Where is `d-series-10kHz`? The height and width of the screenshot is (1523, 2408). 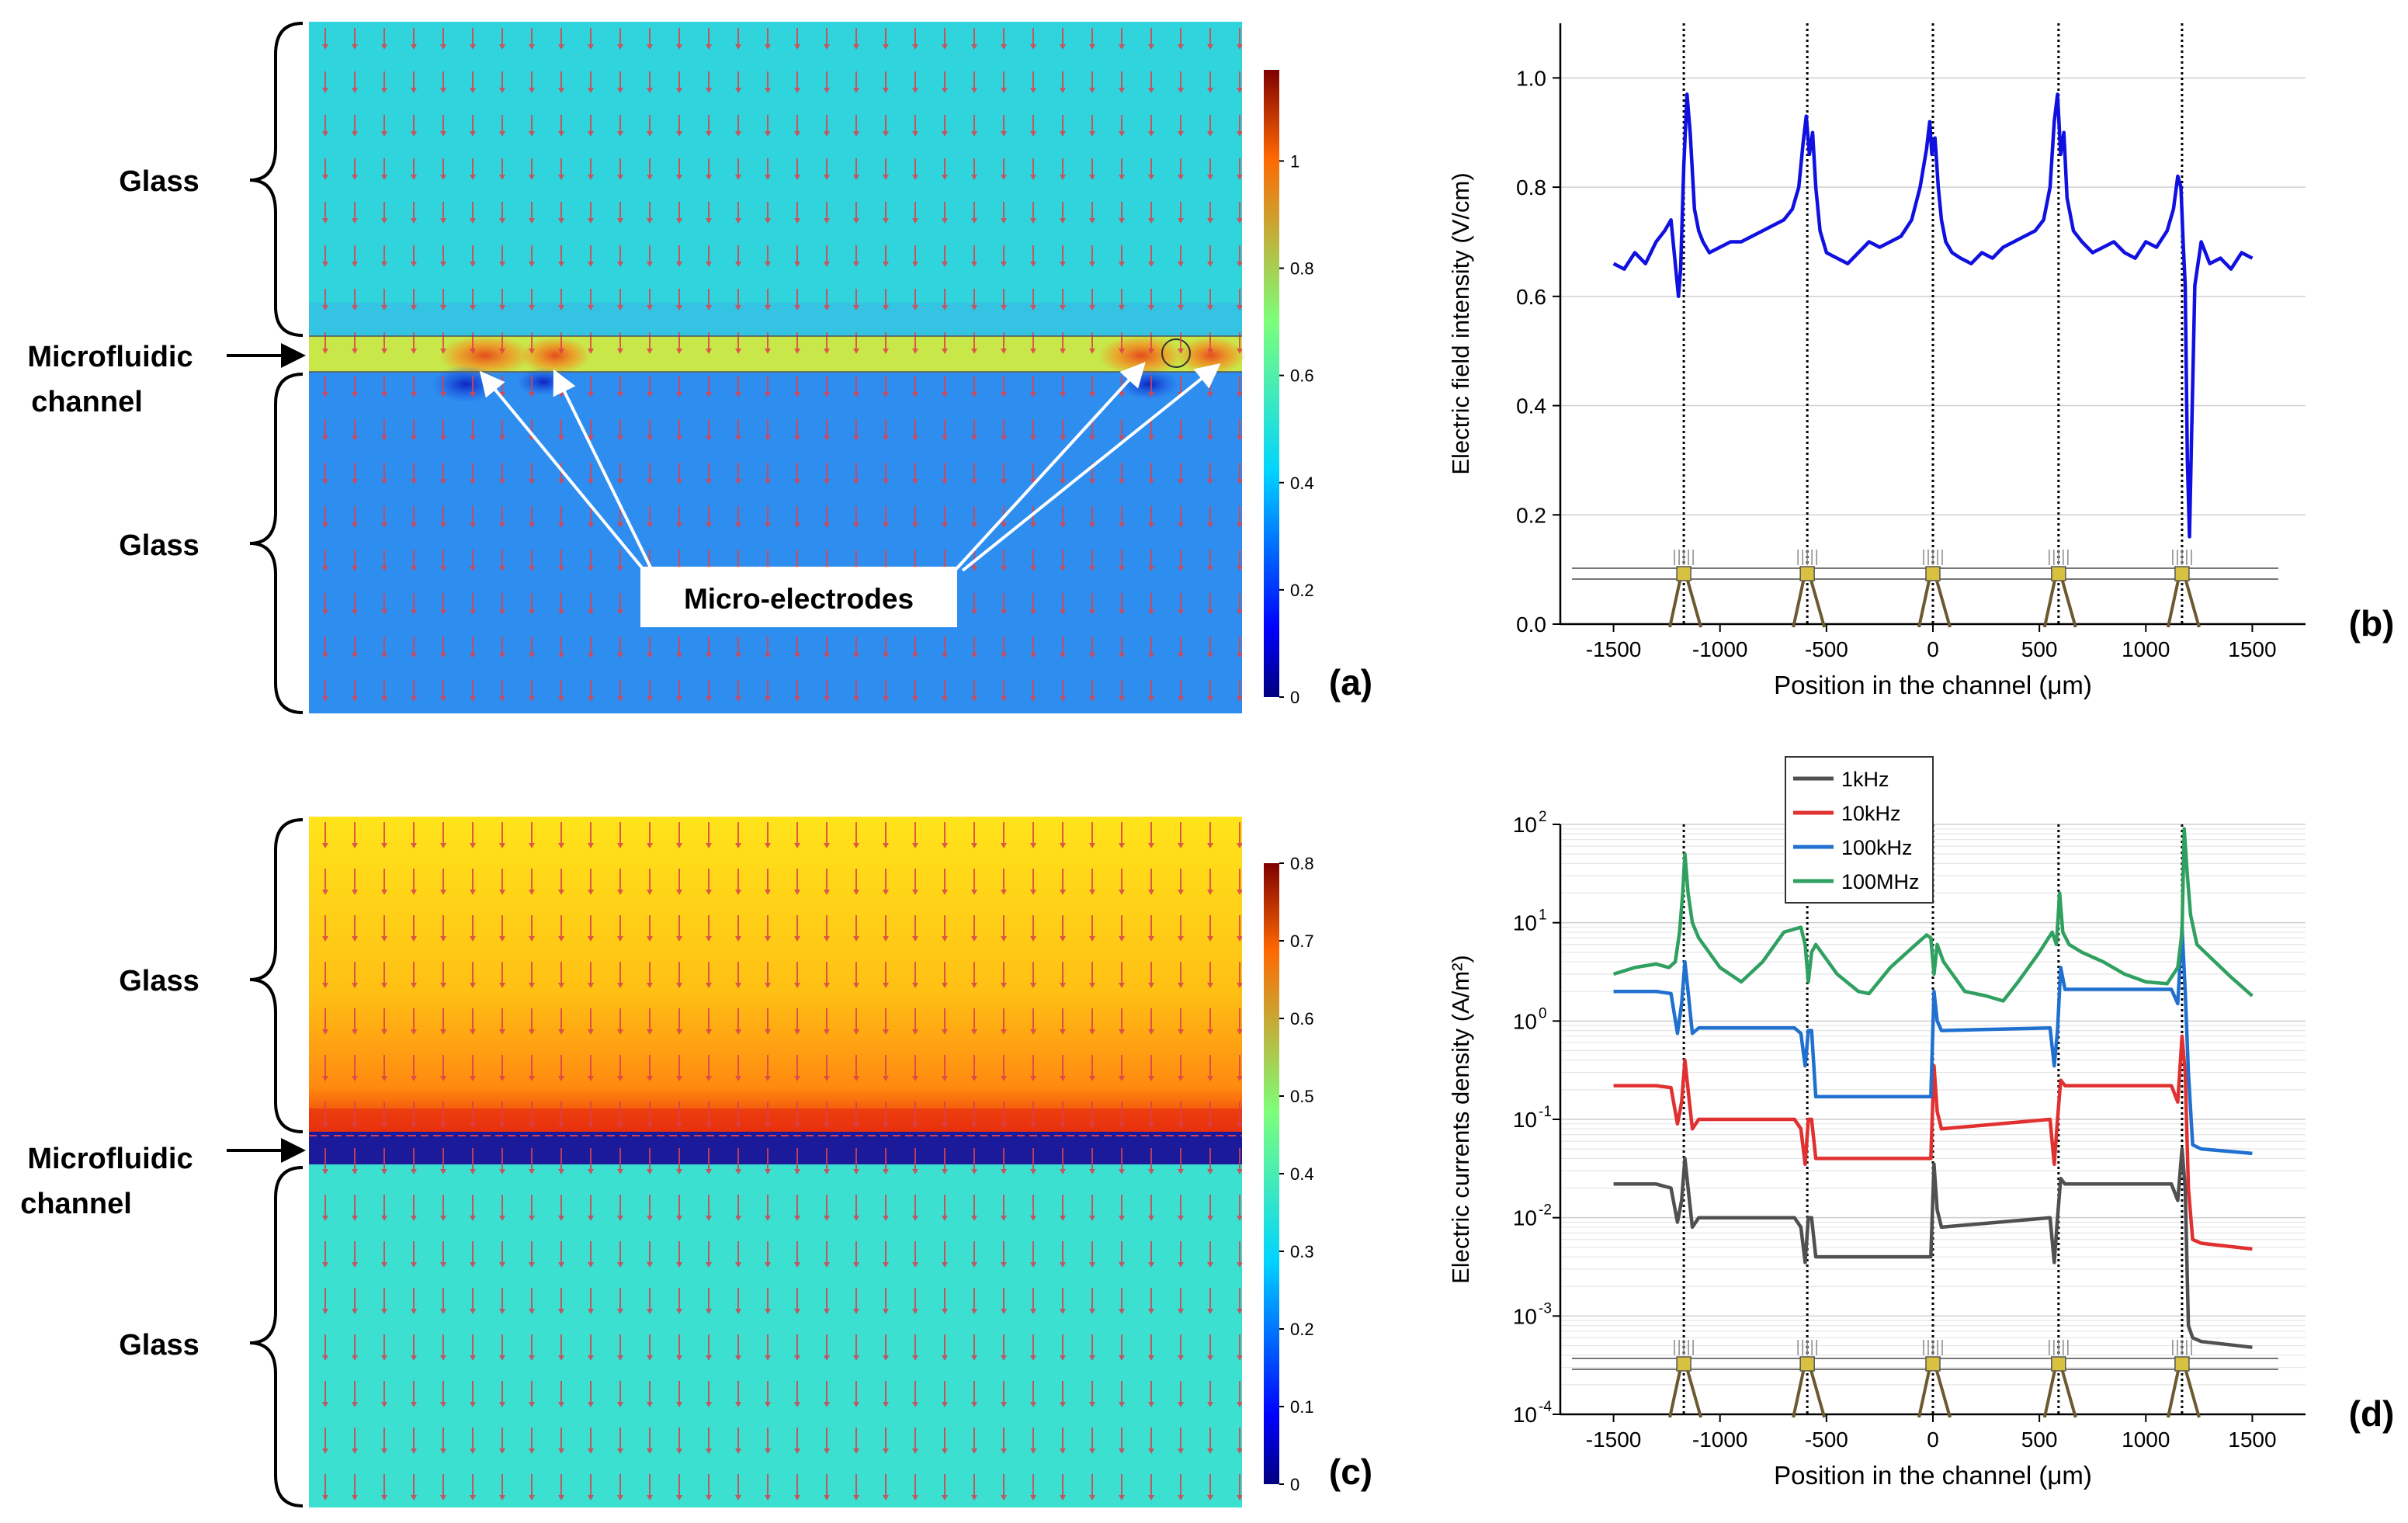 d-series-10kHz is located at coordinates (1933, 1142).